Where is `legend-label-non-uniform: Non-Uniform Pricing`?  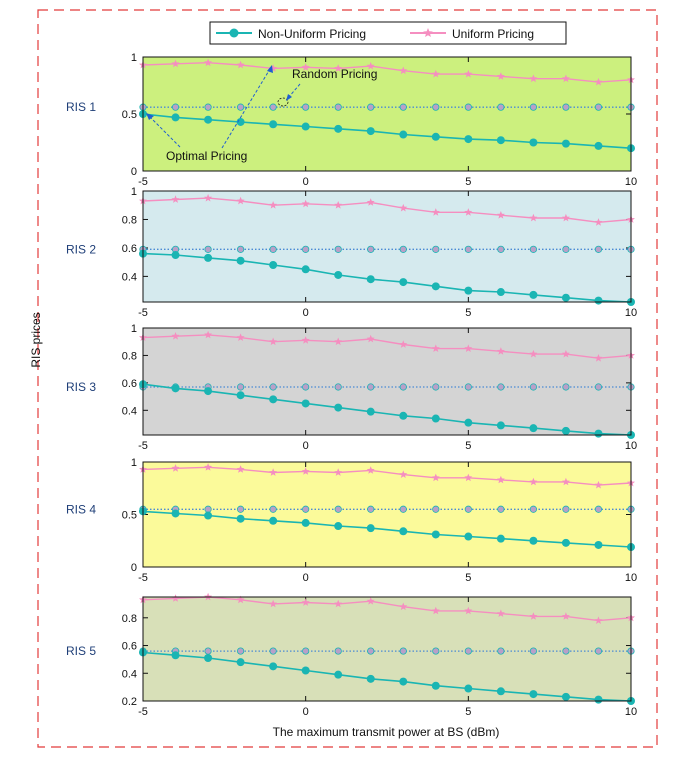 legend-label-non-uniform: Non-Uniform Pricing is located at coordinates (312, 34).